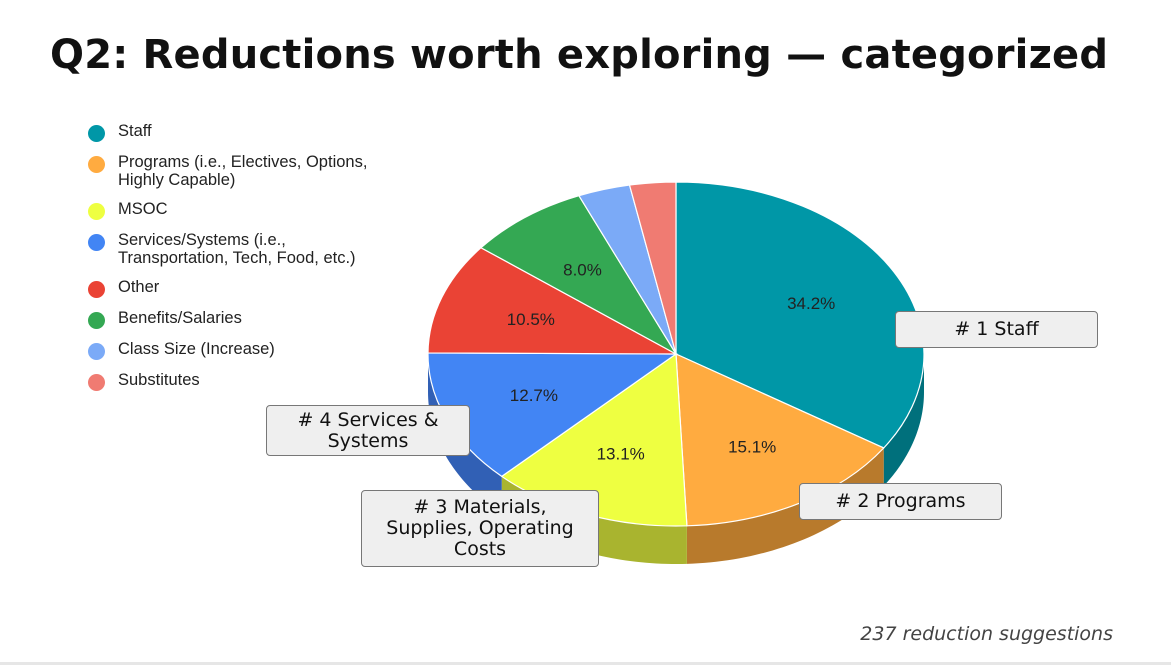  What do you see at coordinates (253, 319) in the screenshot?
I see `legend-item-benefits: Benefits/Salaries` at bounding box center [253, 319].